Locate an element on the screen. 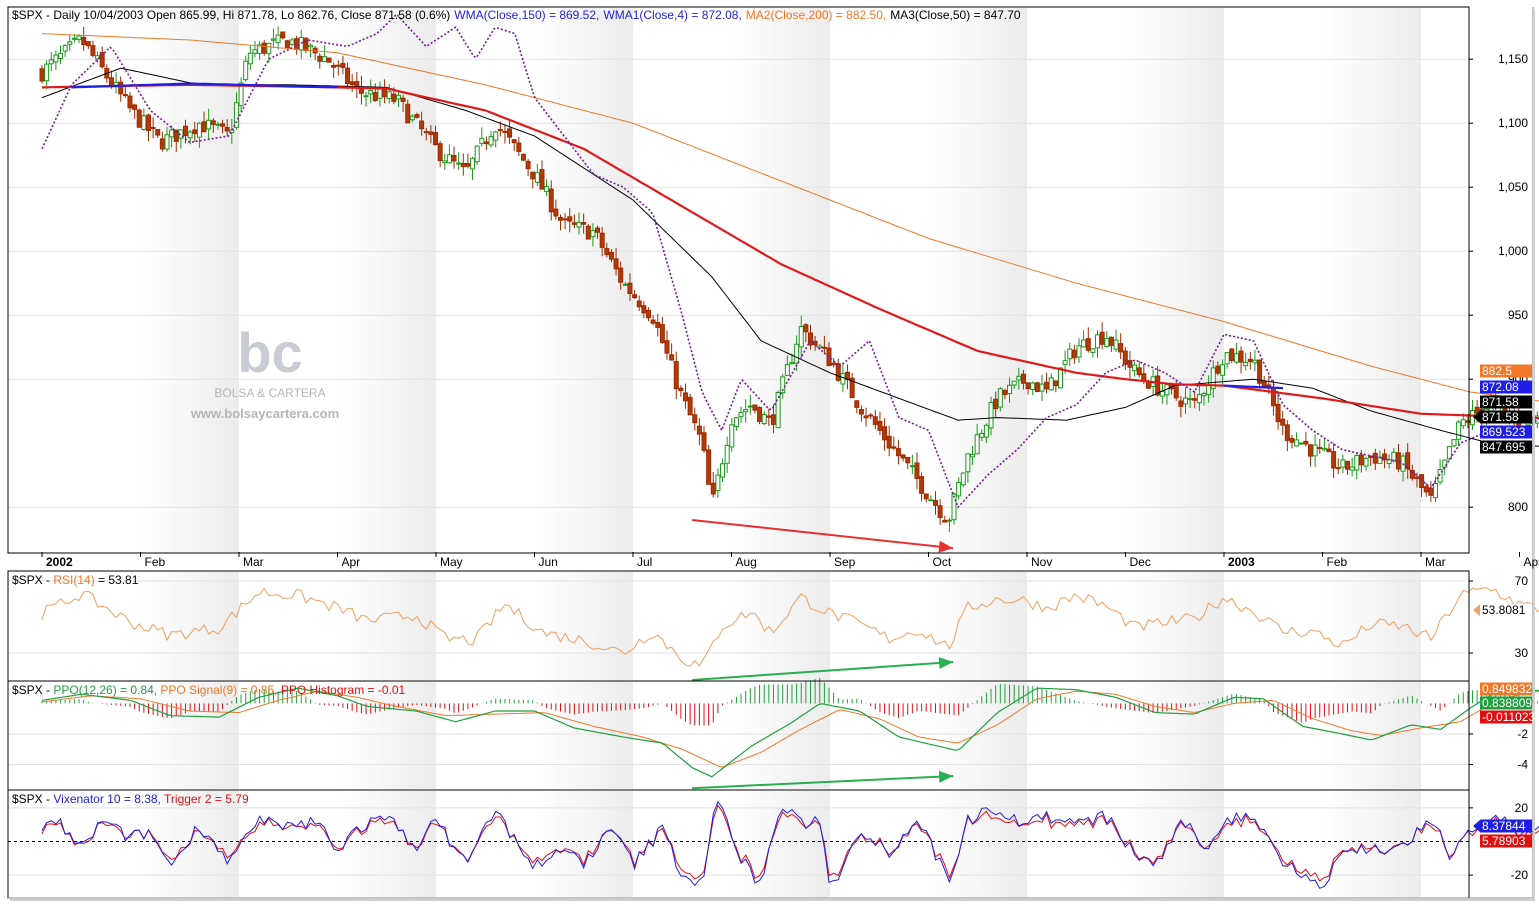 Image resolution: width=1539 pixels, height=910 pixels. rsi-tick-label: 70 is located at coordinates (1522, 581).